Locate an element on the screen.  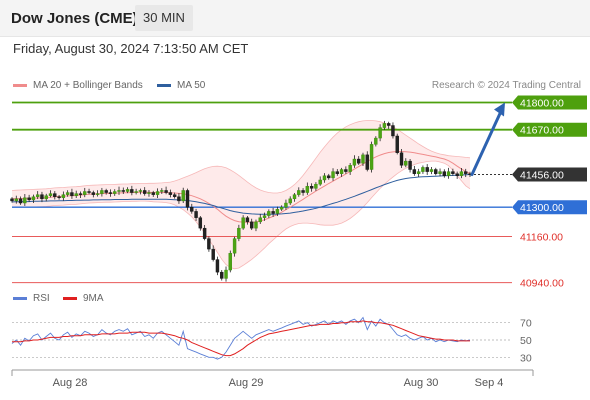
ma50-line is located at coordinates (241, 194).